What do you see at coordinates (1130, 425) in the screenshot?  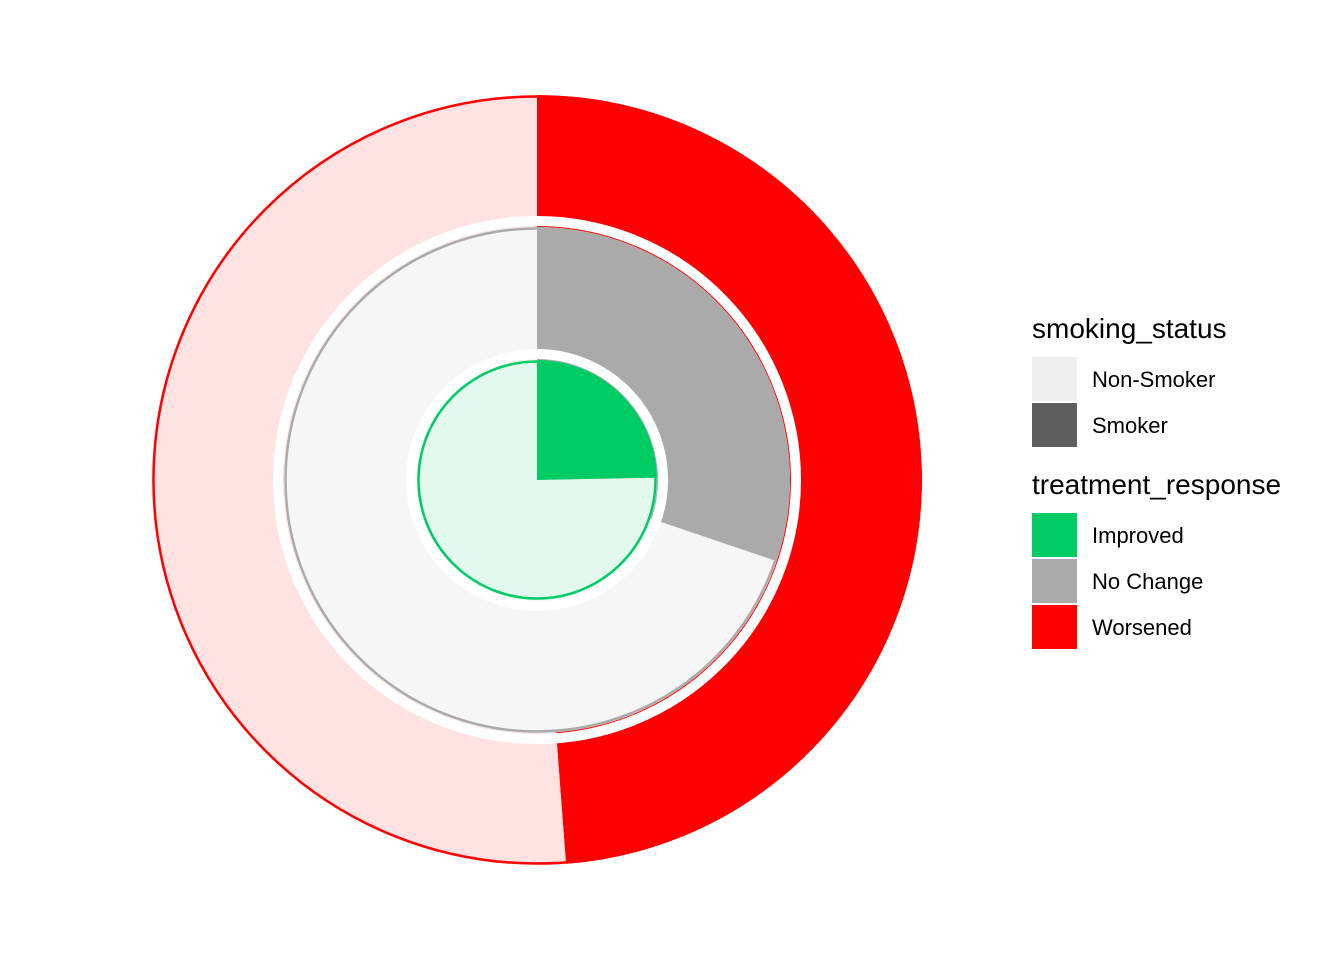 I see `legend-label-smoker: Smoker` at bounding box center [1130, 425].